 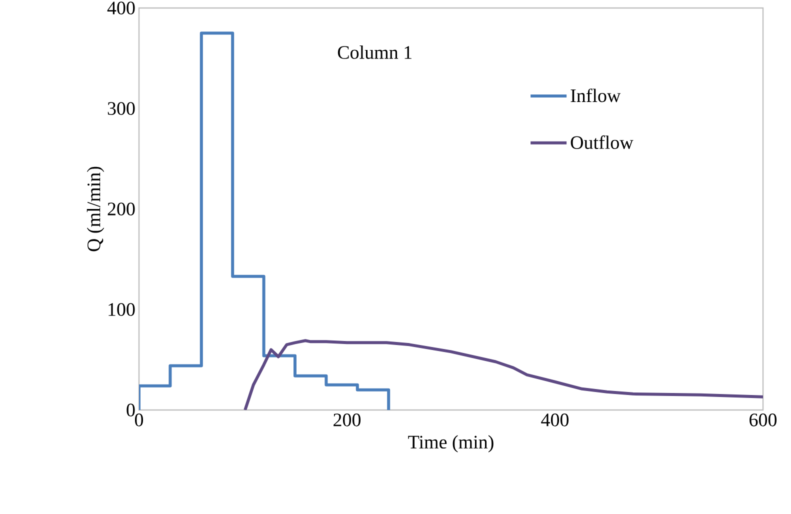 What do you see at coordinates (130, 410) in the screenshot?
I see `y-tick-label: 0` at bounding box center [130, 410].